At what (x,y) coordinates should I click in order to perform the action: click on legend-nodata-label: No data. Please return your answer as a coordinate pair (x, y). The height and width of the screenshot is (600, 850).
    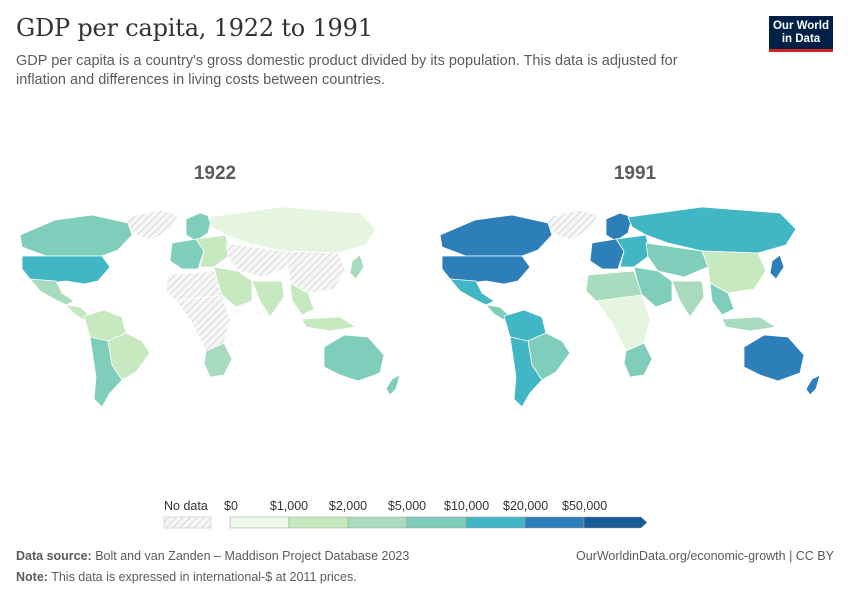
    Looking at the image, I should click on (186, 506).